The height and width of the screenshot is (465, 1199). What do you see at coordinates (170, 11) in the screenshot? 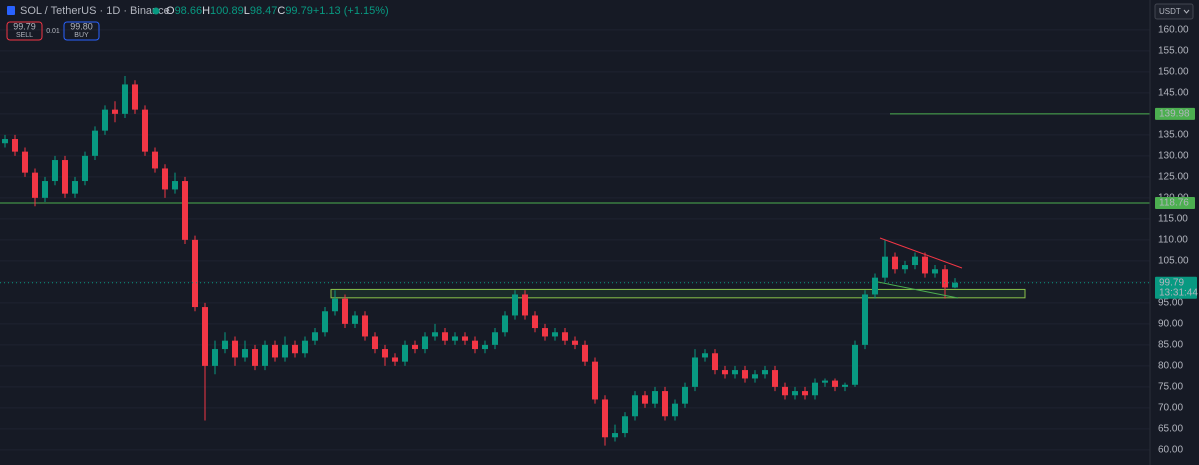
I see `ohlc-key: O` at bounding box center [170, 11].